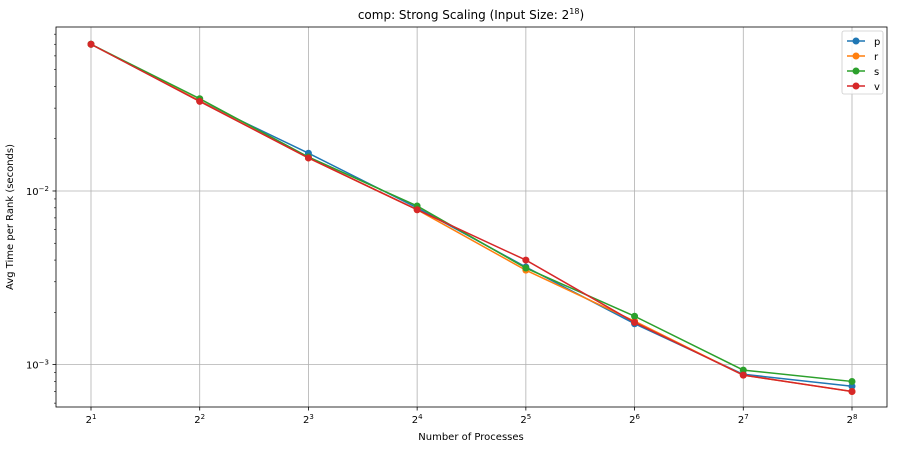 The width and height of the screenshot is (897, 449). What do you see at coordinates (856, 86) in the screenshot?
I see `legend-marker-v` at bounding box center [856, 86].